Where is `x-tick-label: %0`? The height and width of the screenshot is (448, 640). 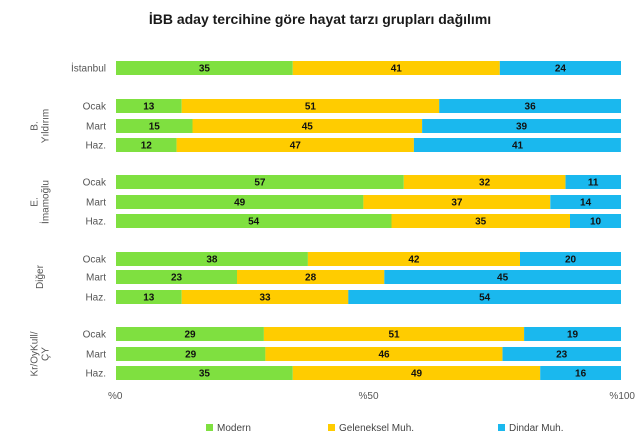
x-tick-label: %0 is located at coordinates (115, 396).